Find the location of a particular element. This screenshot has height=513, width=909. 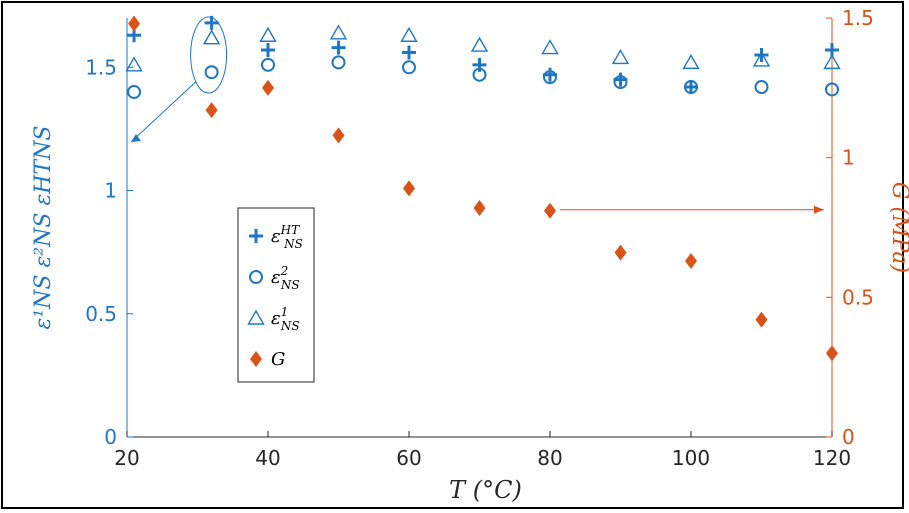

y-left-tick-label: 0 is located at coordinates (110, 437).